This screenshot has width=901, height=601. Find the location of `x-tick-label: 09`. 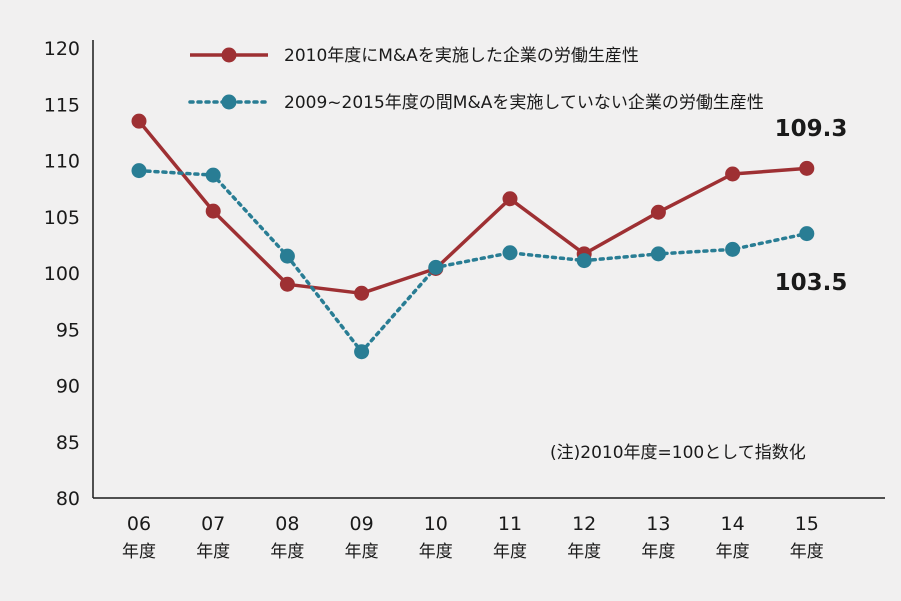

x-tick-label: 09 is located at coordinates (362, 524).